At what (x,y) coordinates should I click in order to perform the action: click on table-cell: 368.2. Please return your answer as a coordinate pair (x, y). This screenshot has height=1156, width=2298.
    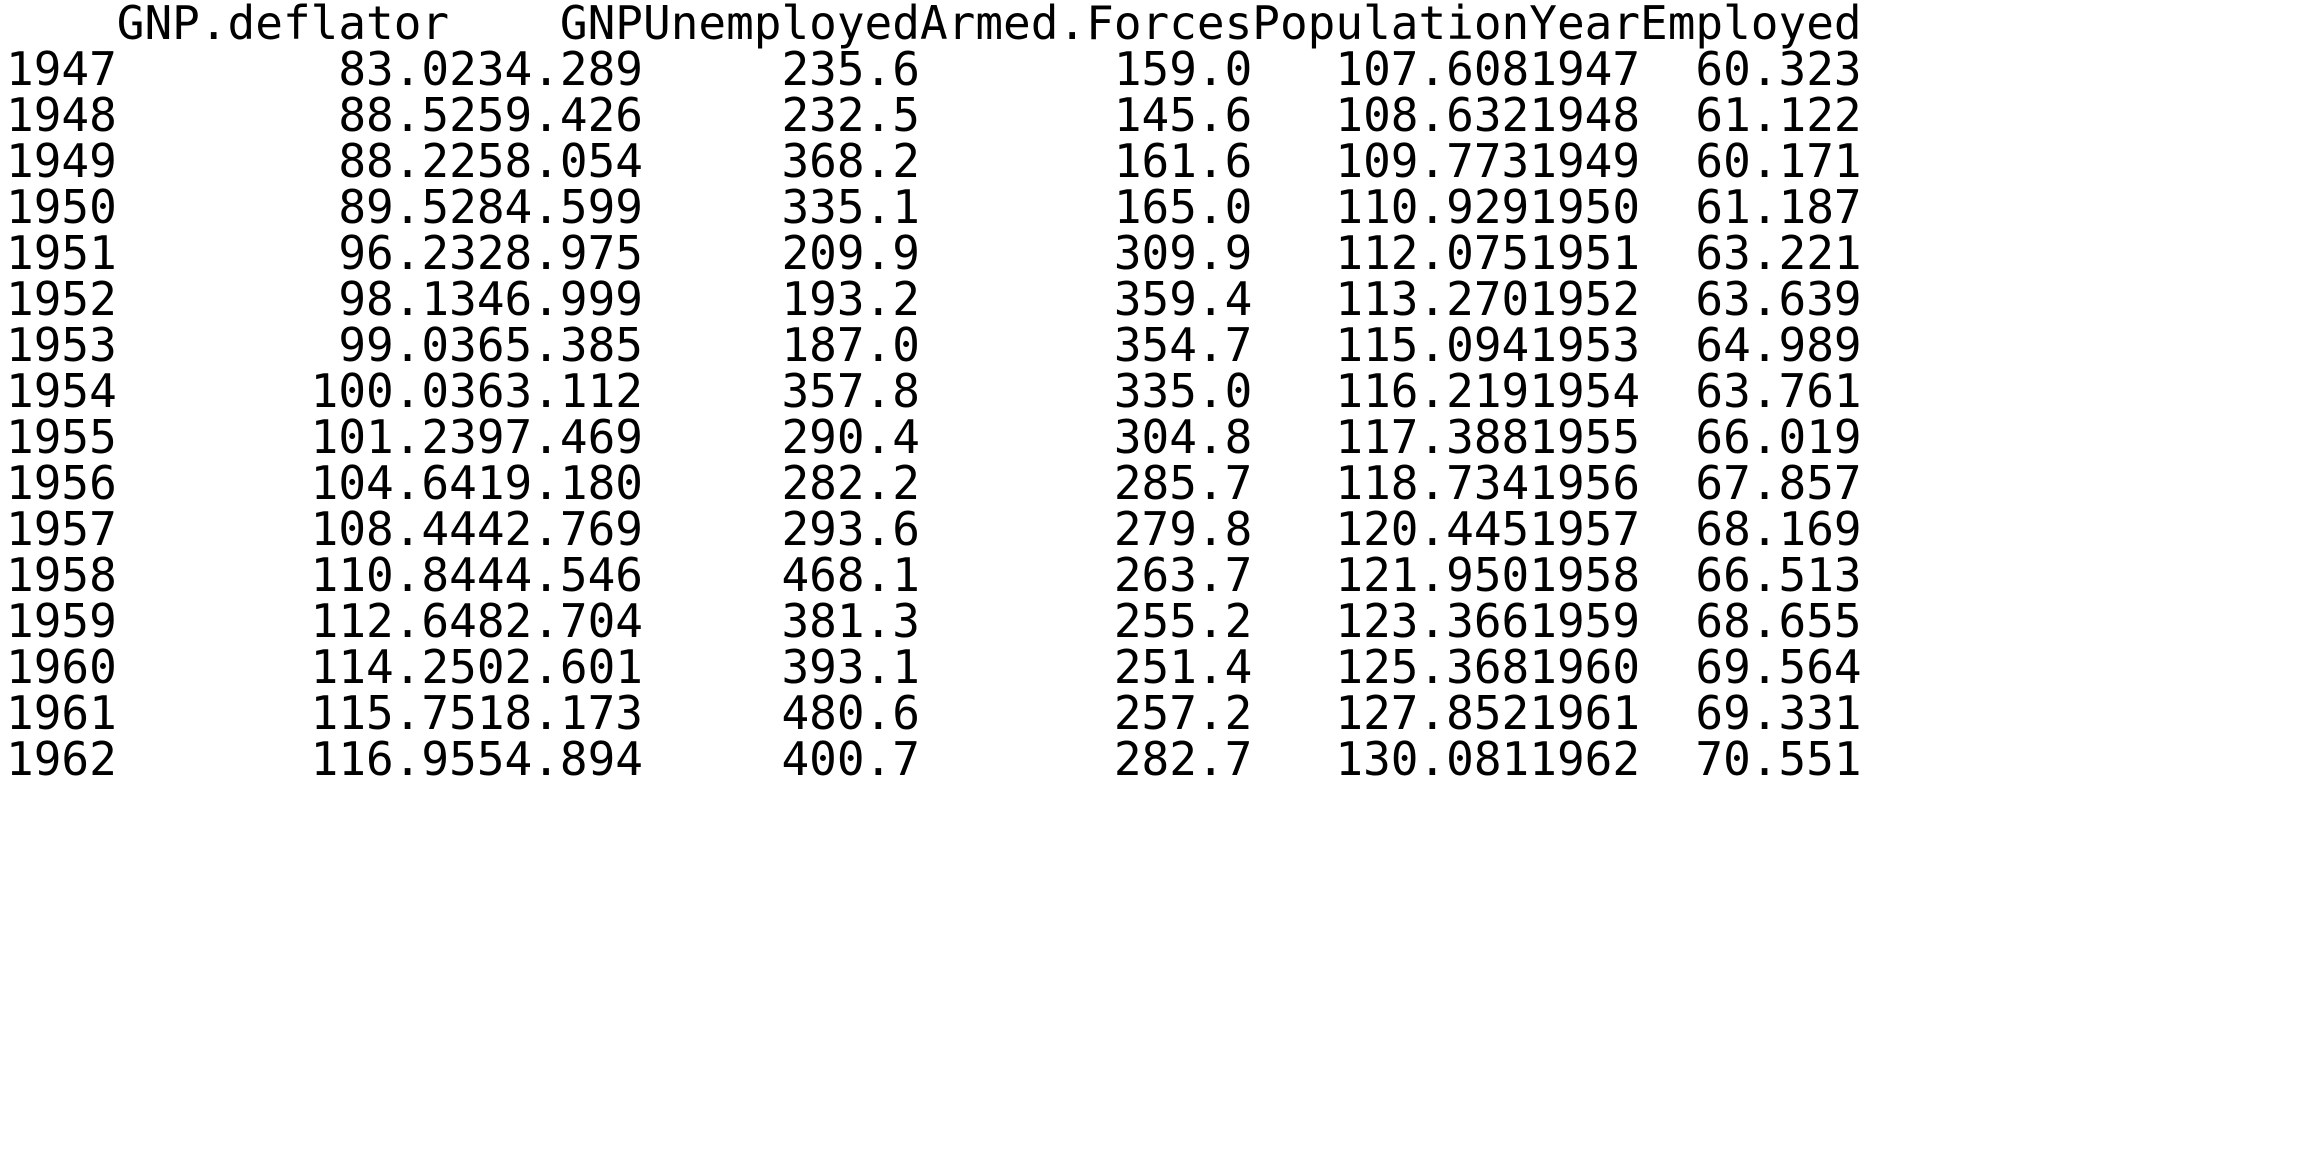
    Looking at the image, I should click on (850, 161).